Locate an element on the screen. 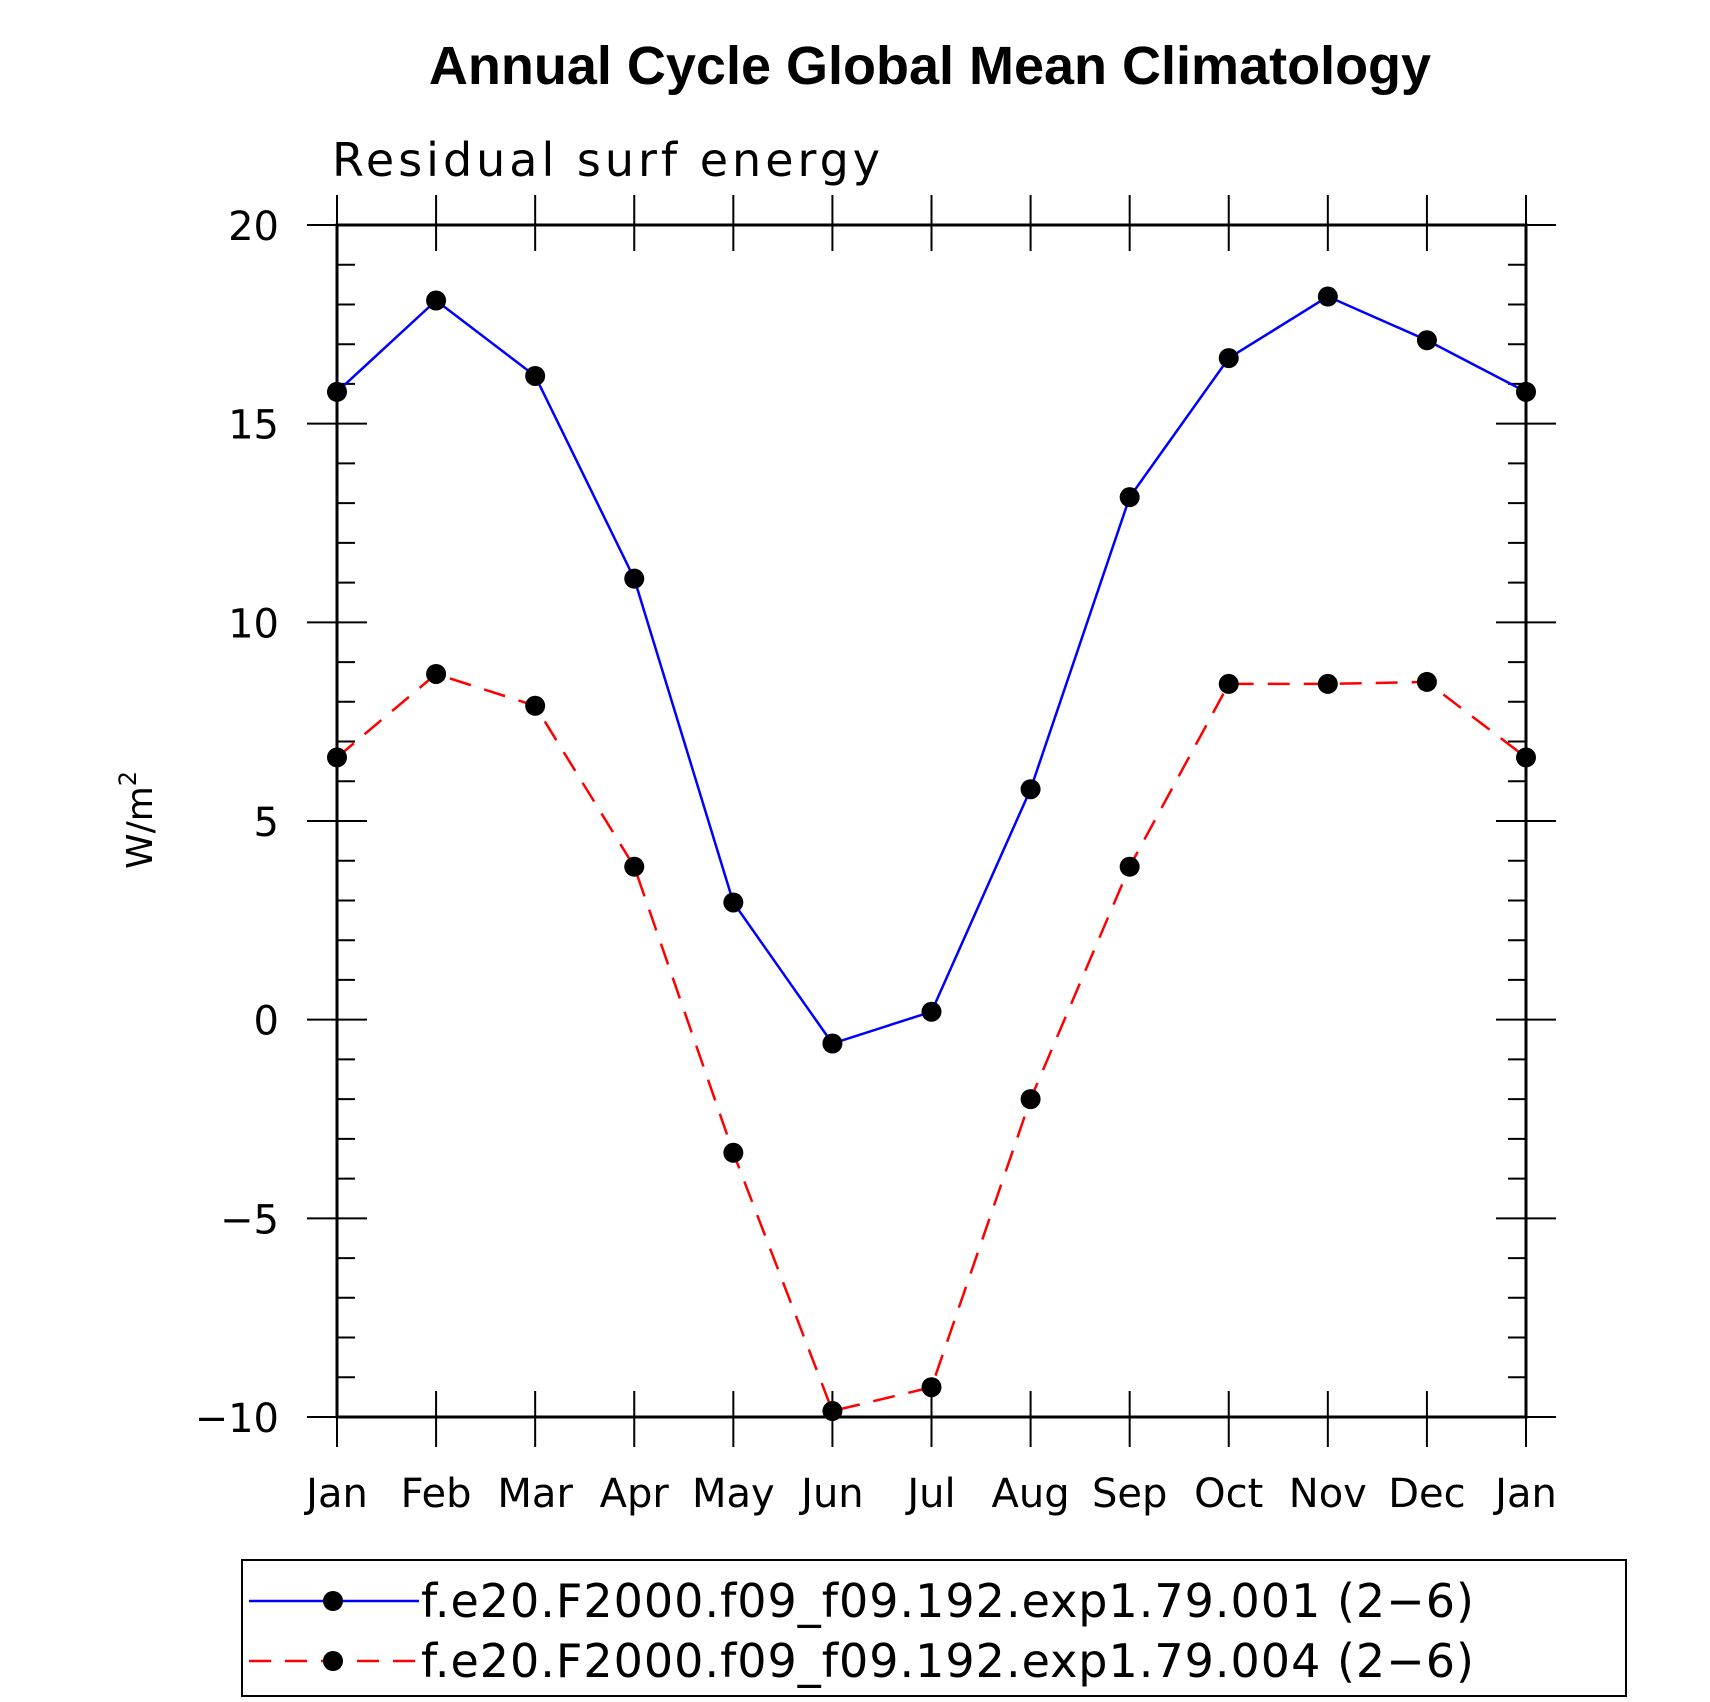 The height and width of the screenshot is (1702, 1710). svg-text: W/m2 is located at coordinates (137, 820).